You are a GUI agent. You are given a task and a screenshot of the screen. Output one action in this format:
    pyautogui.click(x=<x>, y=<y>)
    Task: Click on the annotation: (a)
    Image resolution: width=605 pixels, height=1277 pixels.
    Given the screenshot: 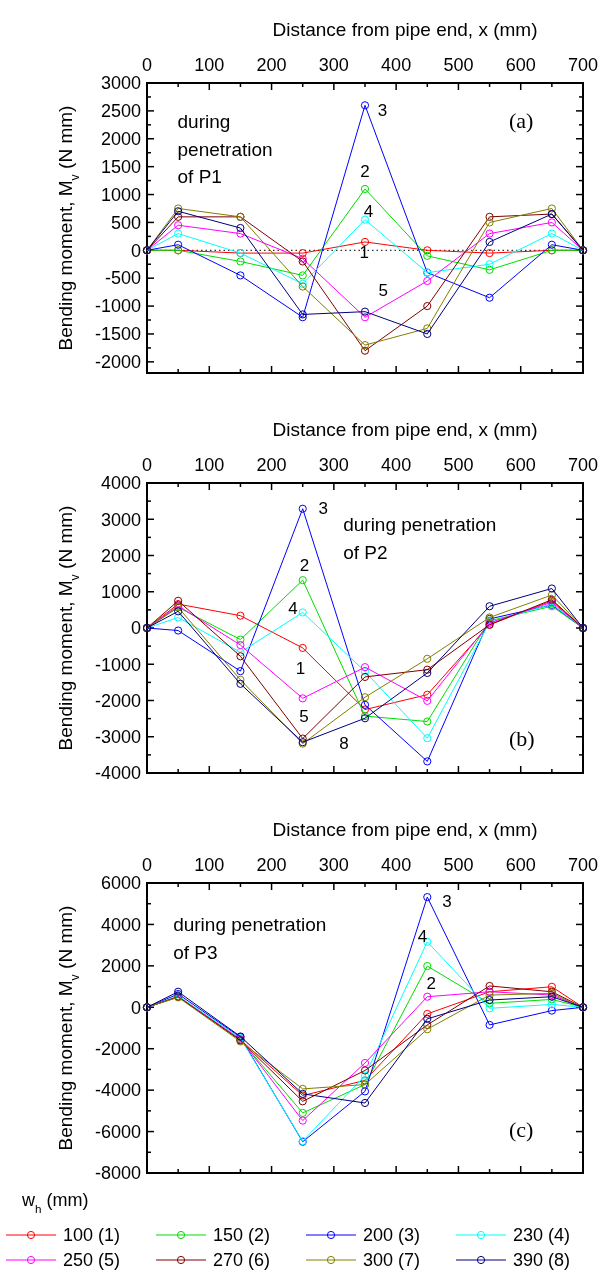 What is the action you would take?
    pyautogui.click(x=521, y=121)
    